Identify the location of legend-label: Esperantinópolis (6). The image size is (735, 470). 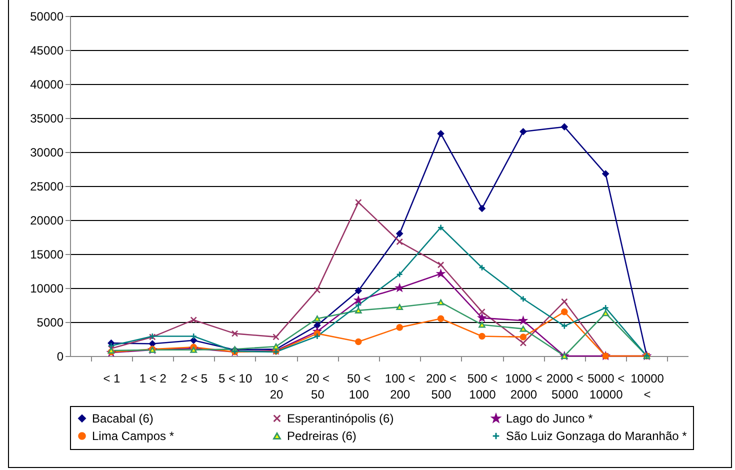
(340, 418).